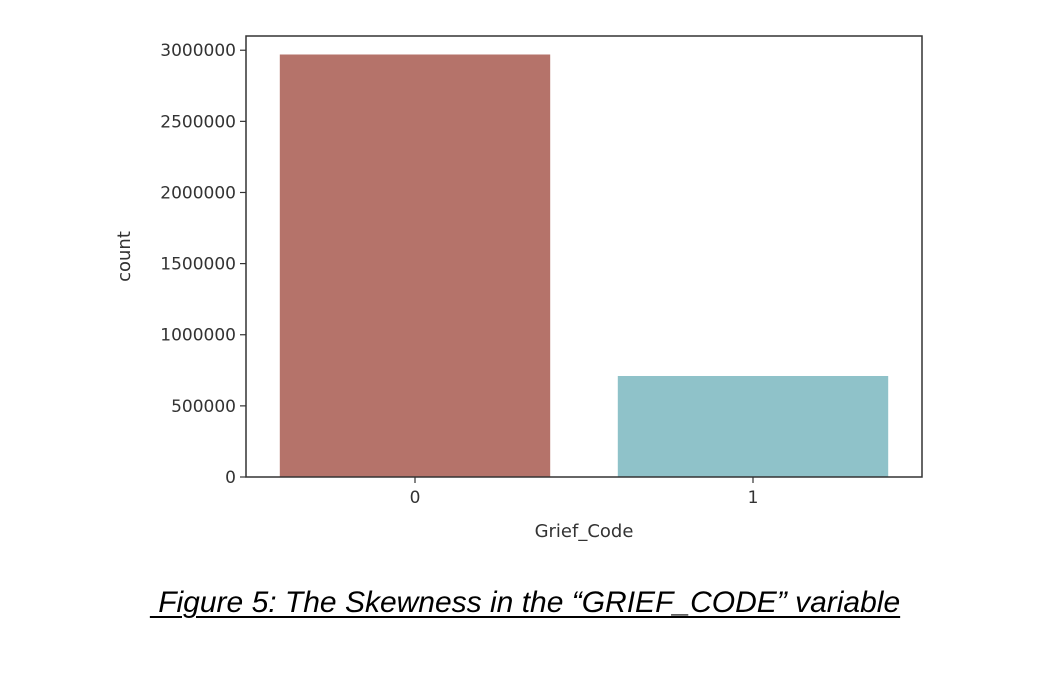  What do you see at coordinates (198, 51) in the screenshot?
I see `y-tick-label: 3000000` at bounding box center [198, 51].